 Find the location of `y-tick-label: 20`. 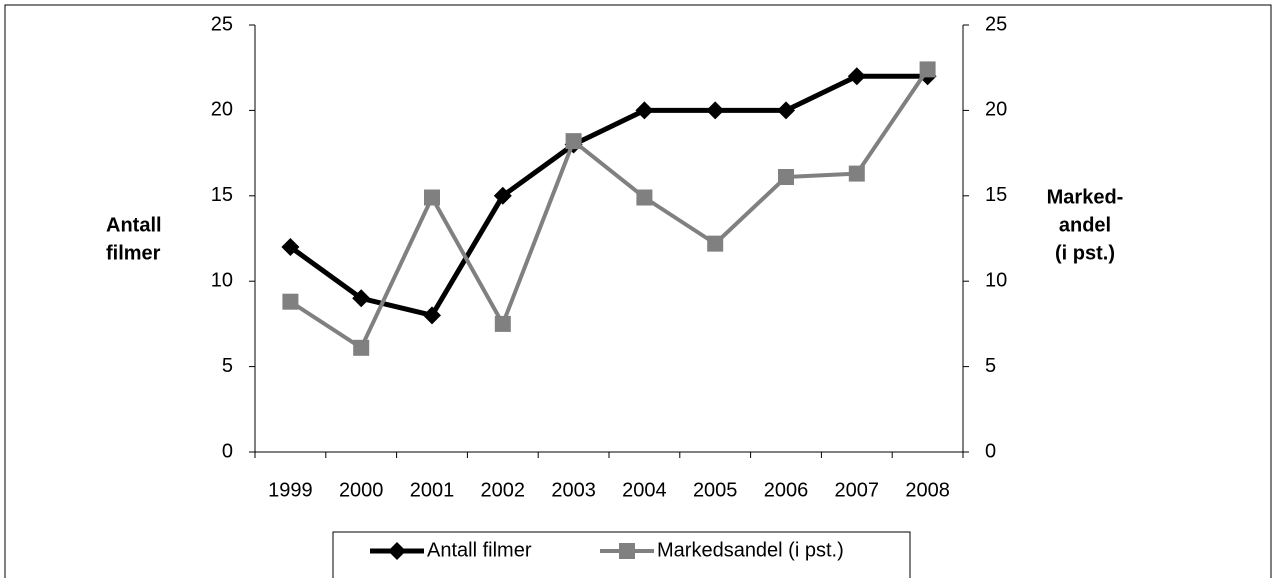

y-tick-label: 20 is located at coordinates (222, 110).